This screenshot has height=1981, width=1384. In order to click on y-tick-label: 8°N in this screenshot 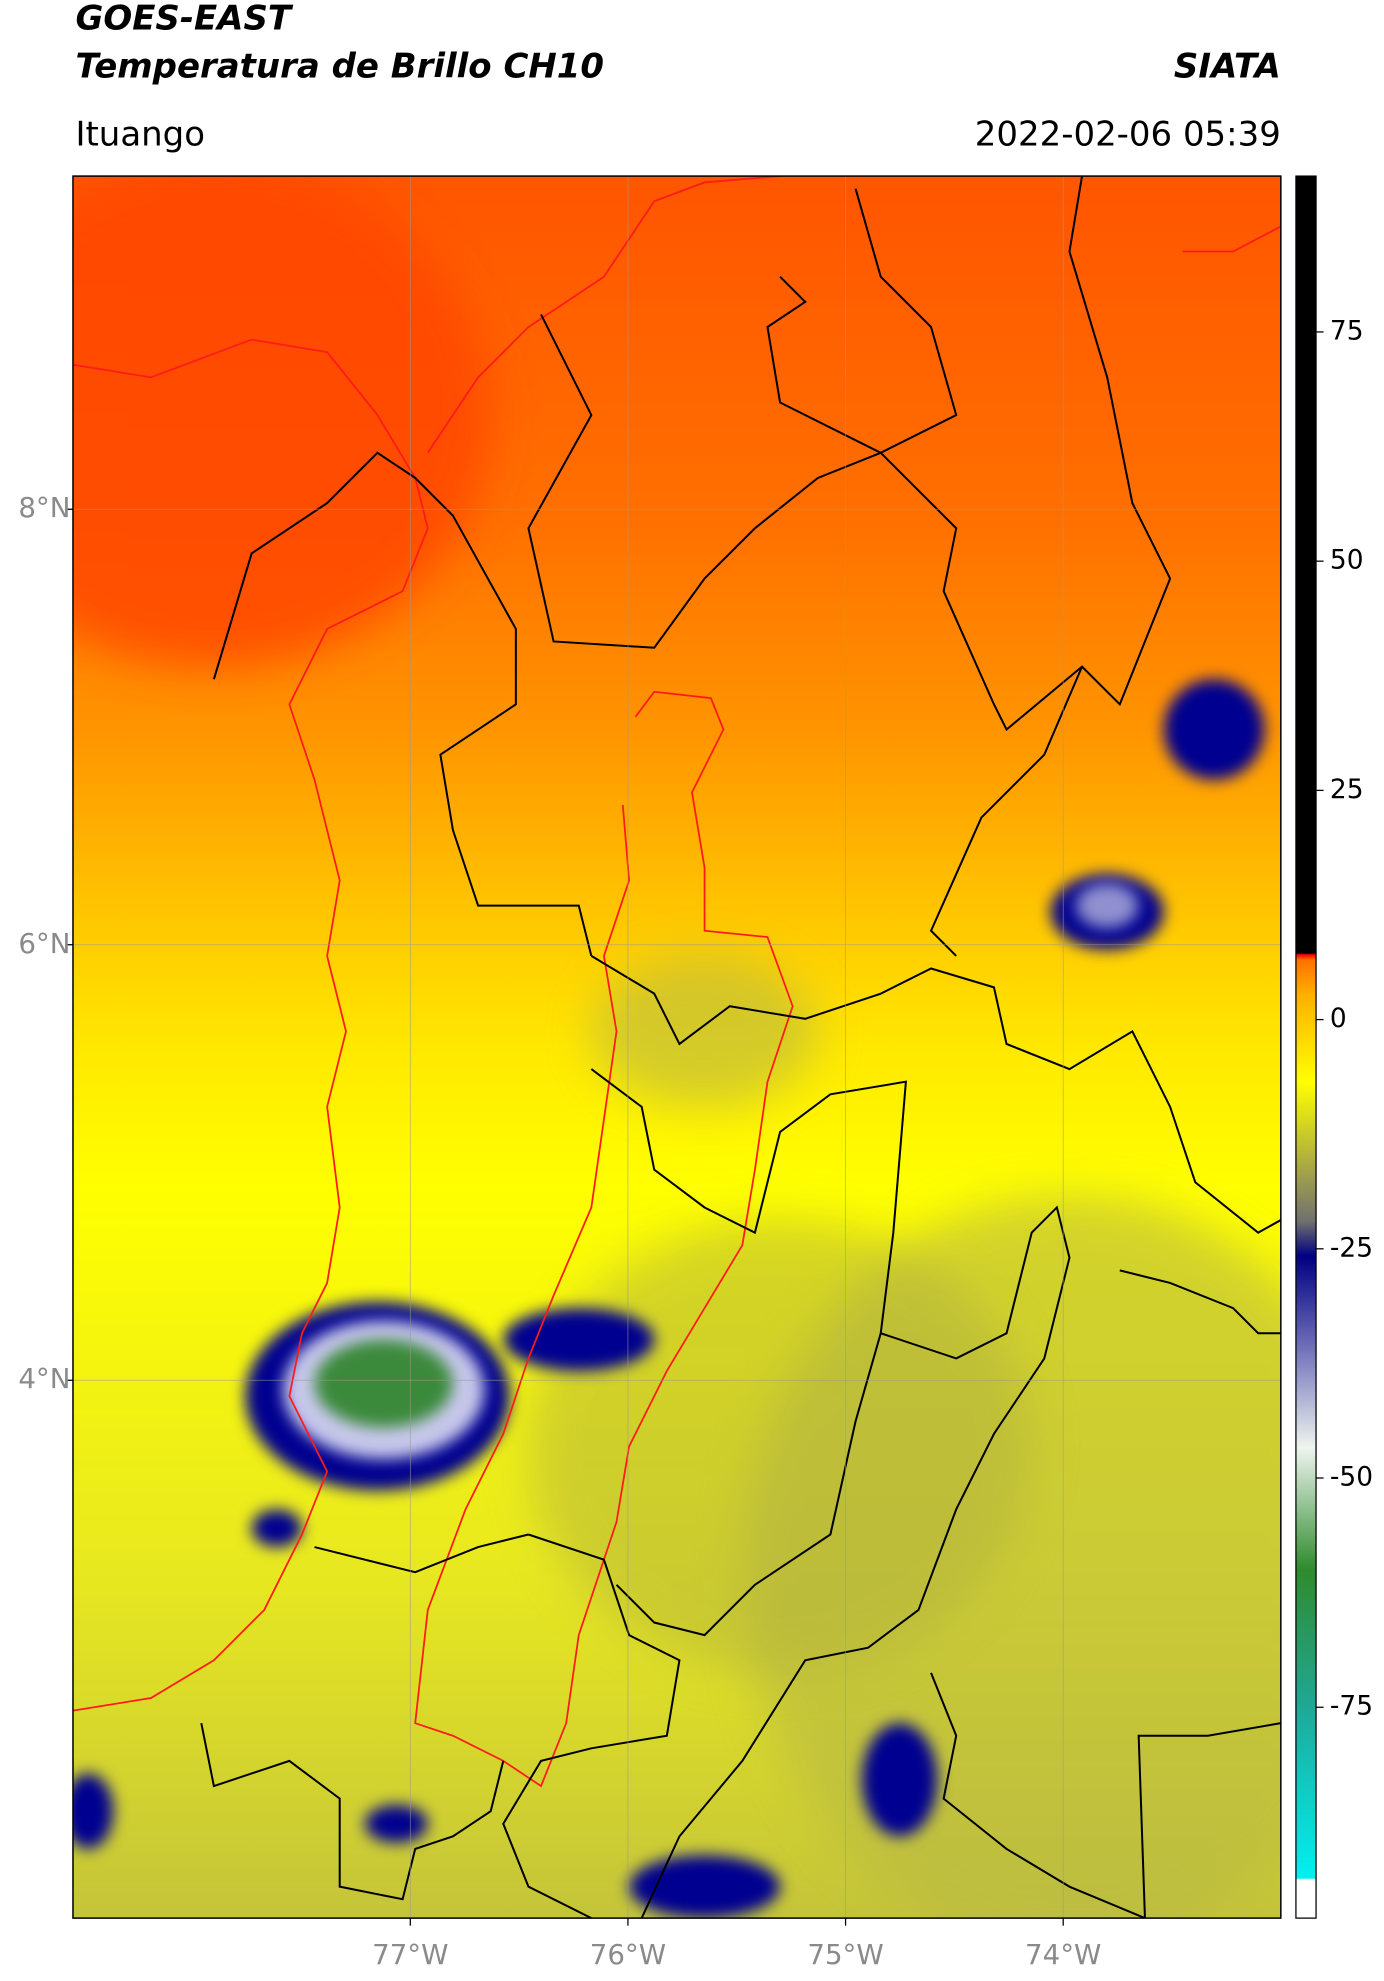, I will do `click(44, 507)`.